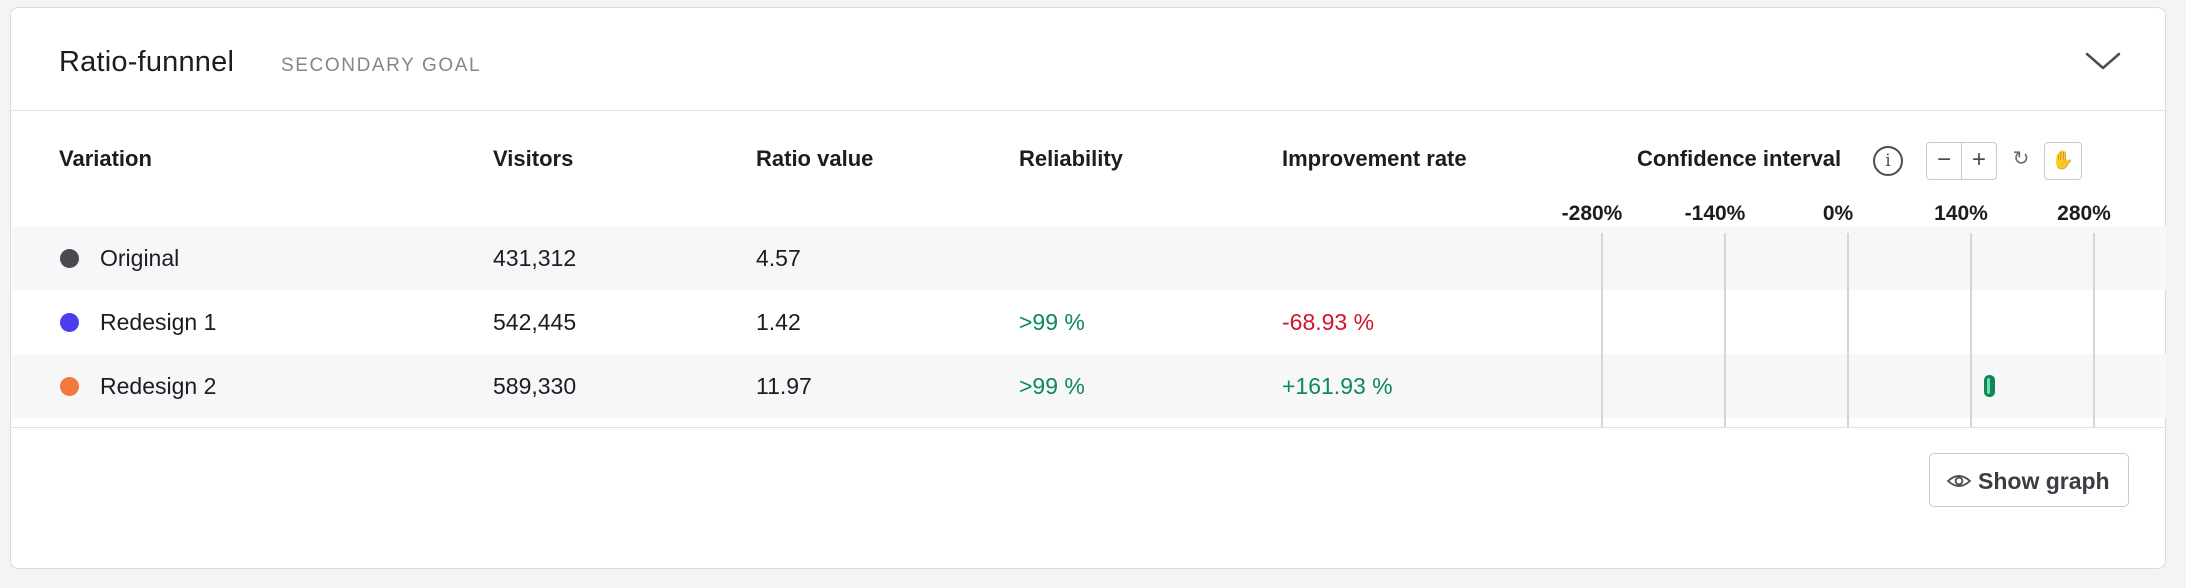 This screenshot has height=588, width=2186. What do you see at coordinates (140, 258) in the screenshot?
I see `variation-name: Original` at bounding box center [140, 258].